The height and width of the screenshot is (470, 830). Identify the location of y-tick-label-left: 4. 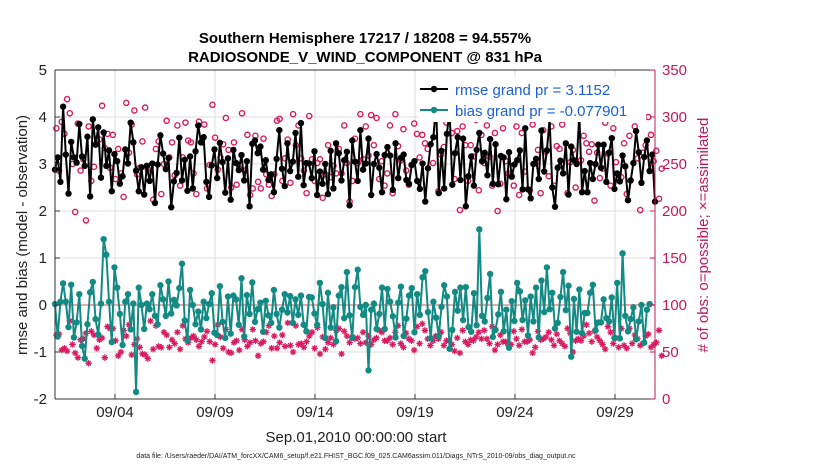
(43, 117).